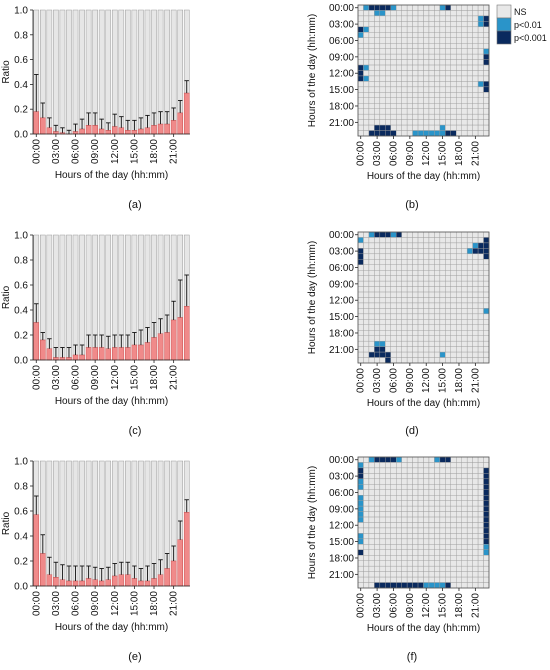 The width and height of the screenshot is (550, 670). I want to click on y-tick-label: 00:00, so click(341, 460).